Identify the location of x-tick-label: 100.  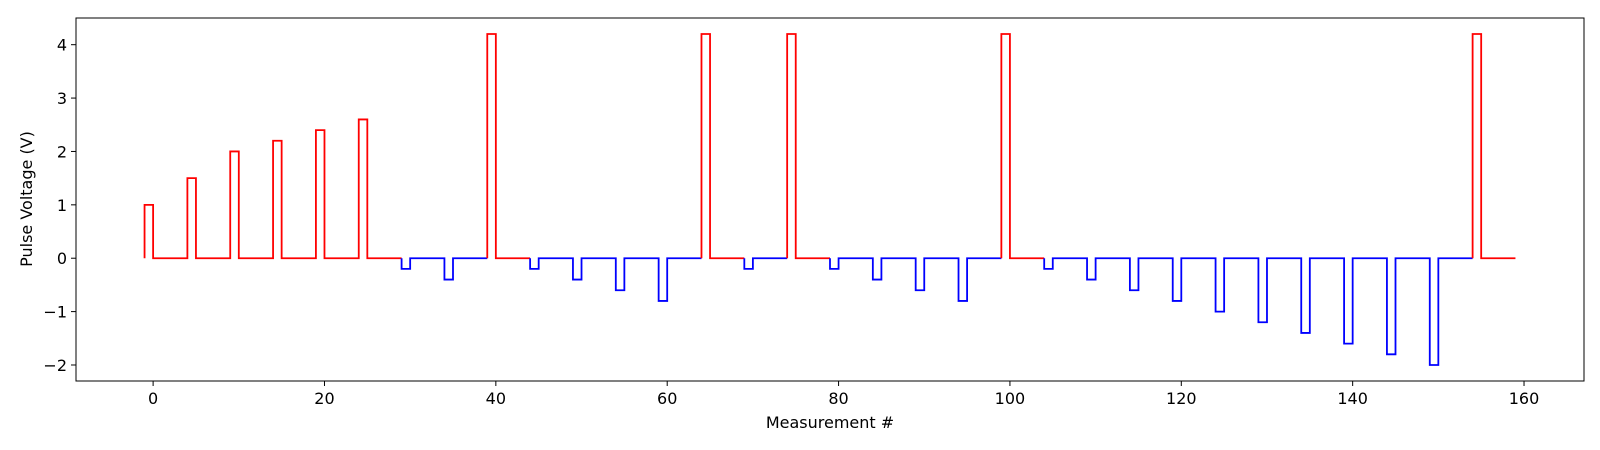
(1010, 398).